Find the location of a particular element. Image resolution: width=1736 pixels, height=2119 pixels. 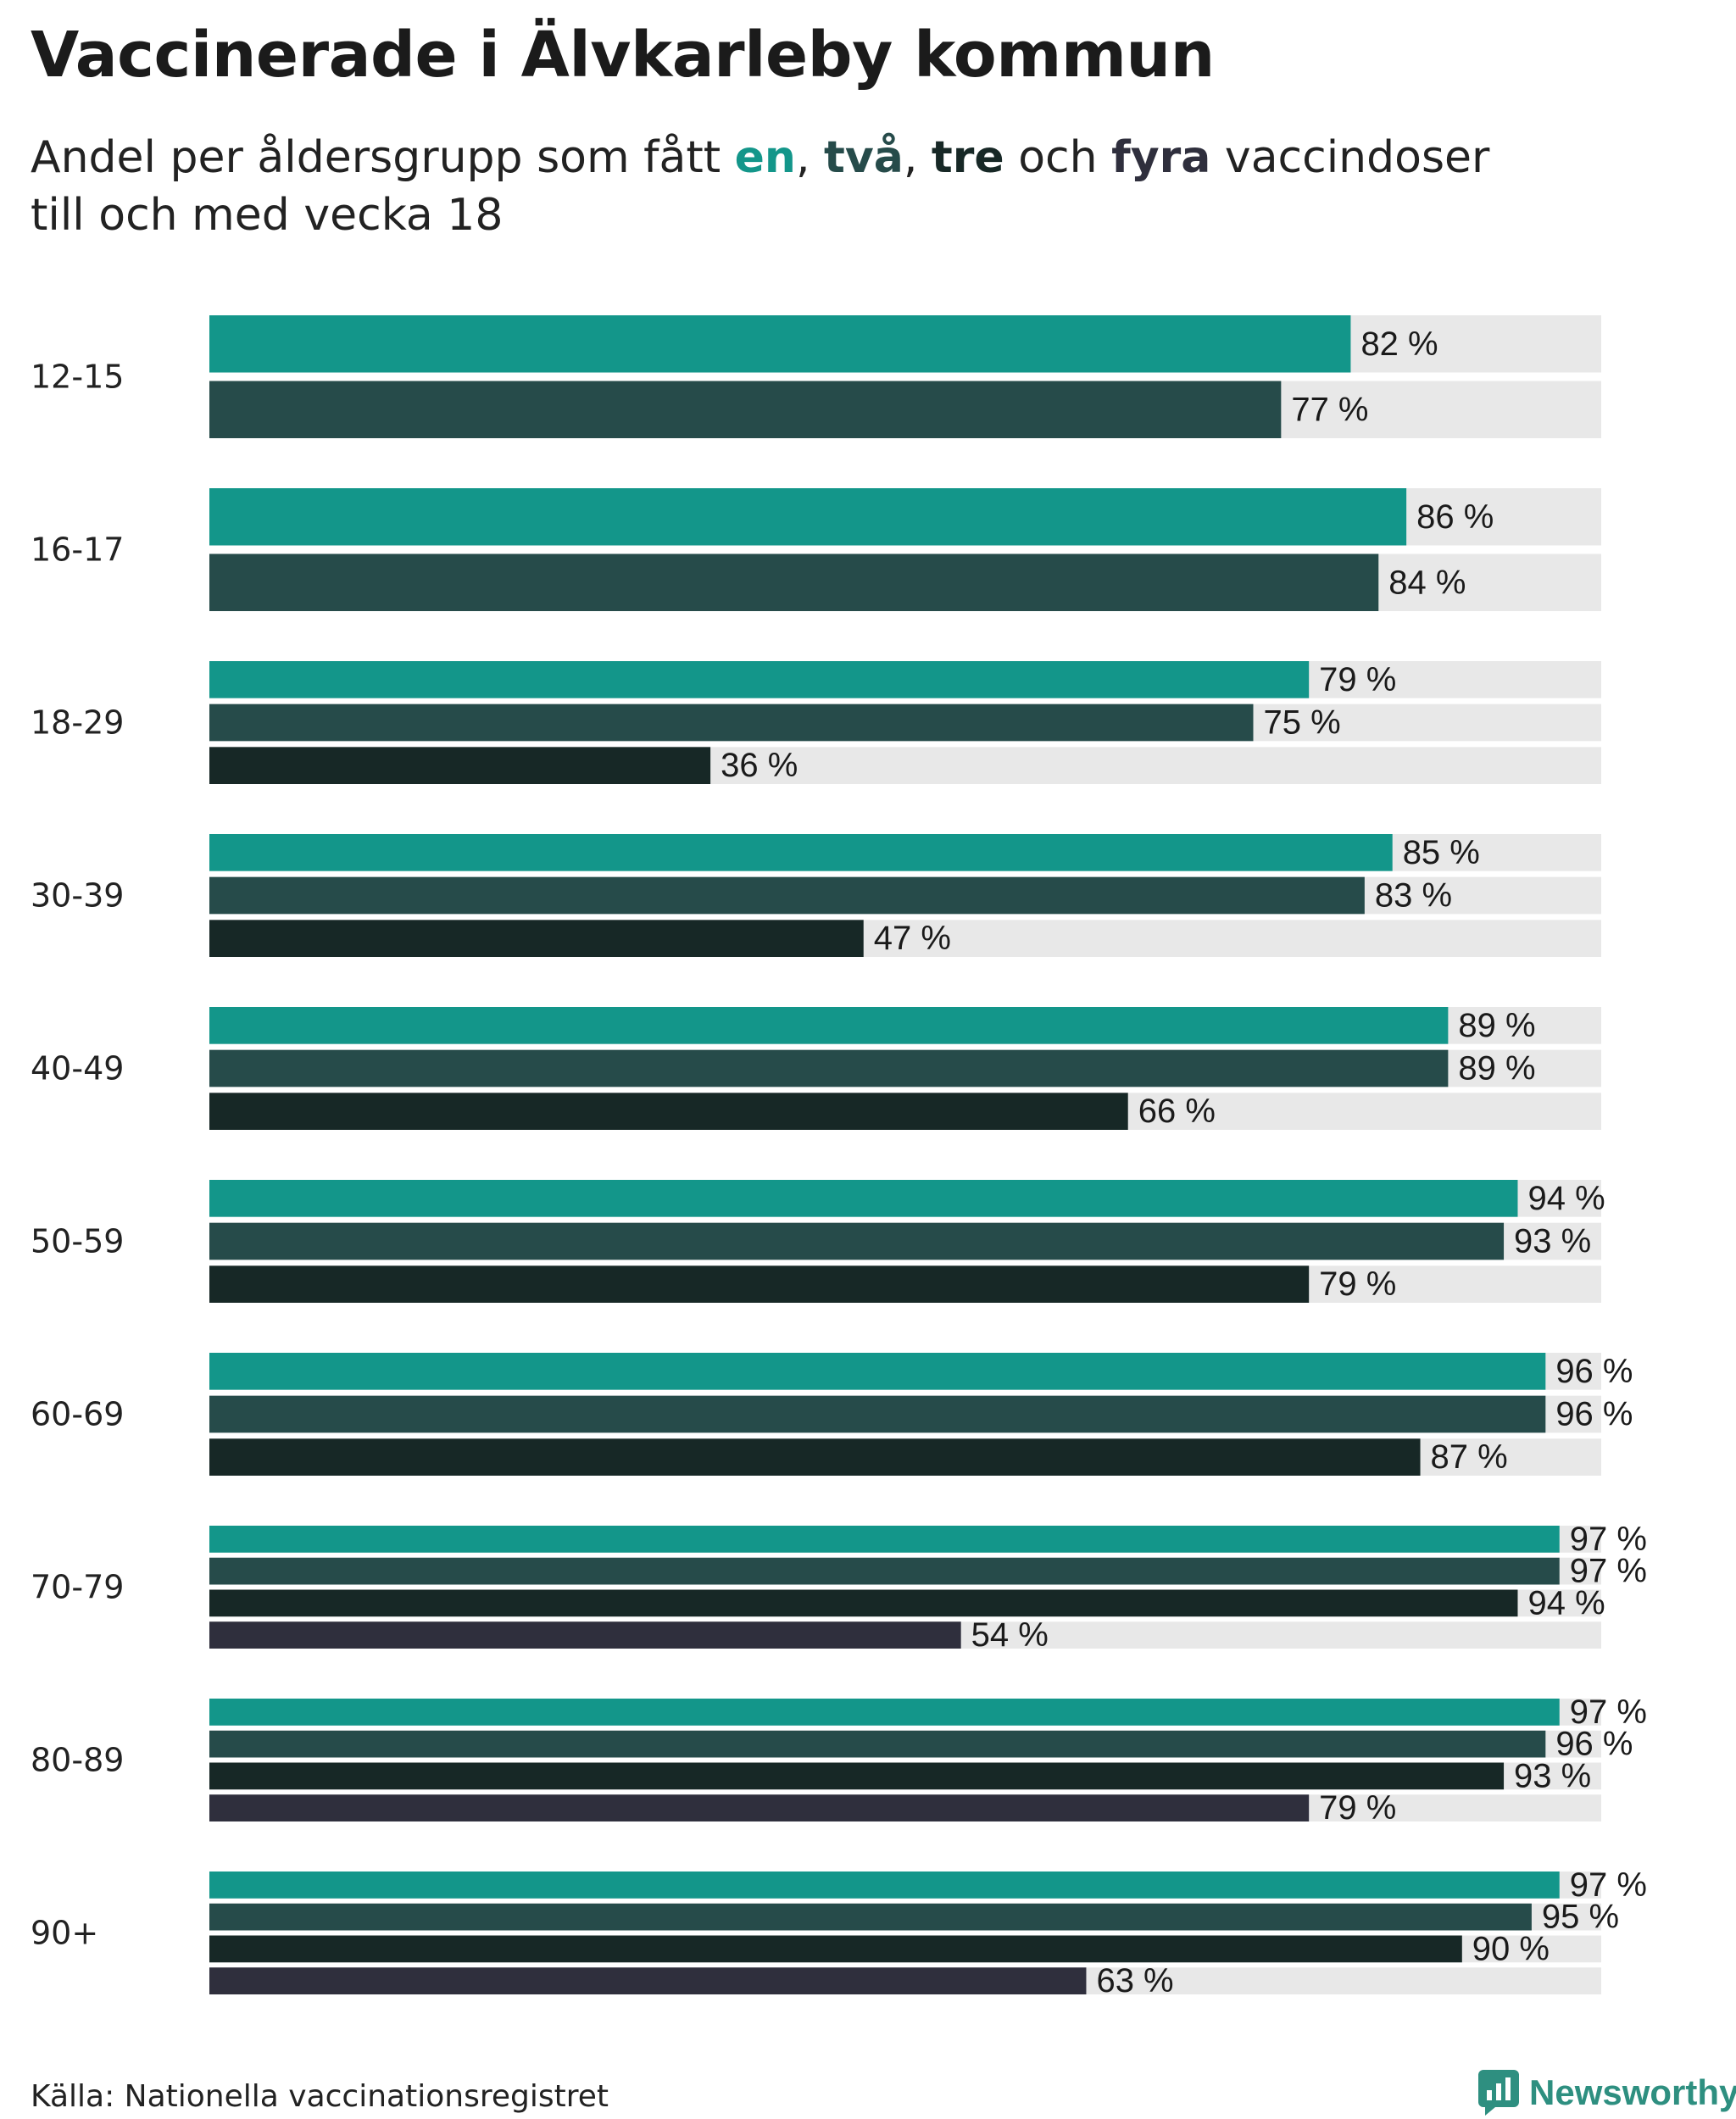

category-label: 40-49 is located at coordinates (77, 1069).